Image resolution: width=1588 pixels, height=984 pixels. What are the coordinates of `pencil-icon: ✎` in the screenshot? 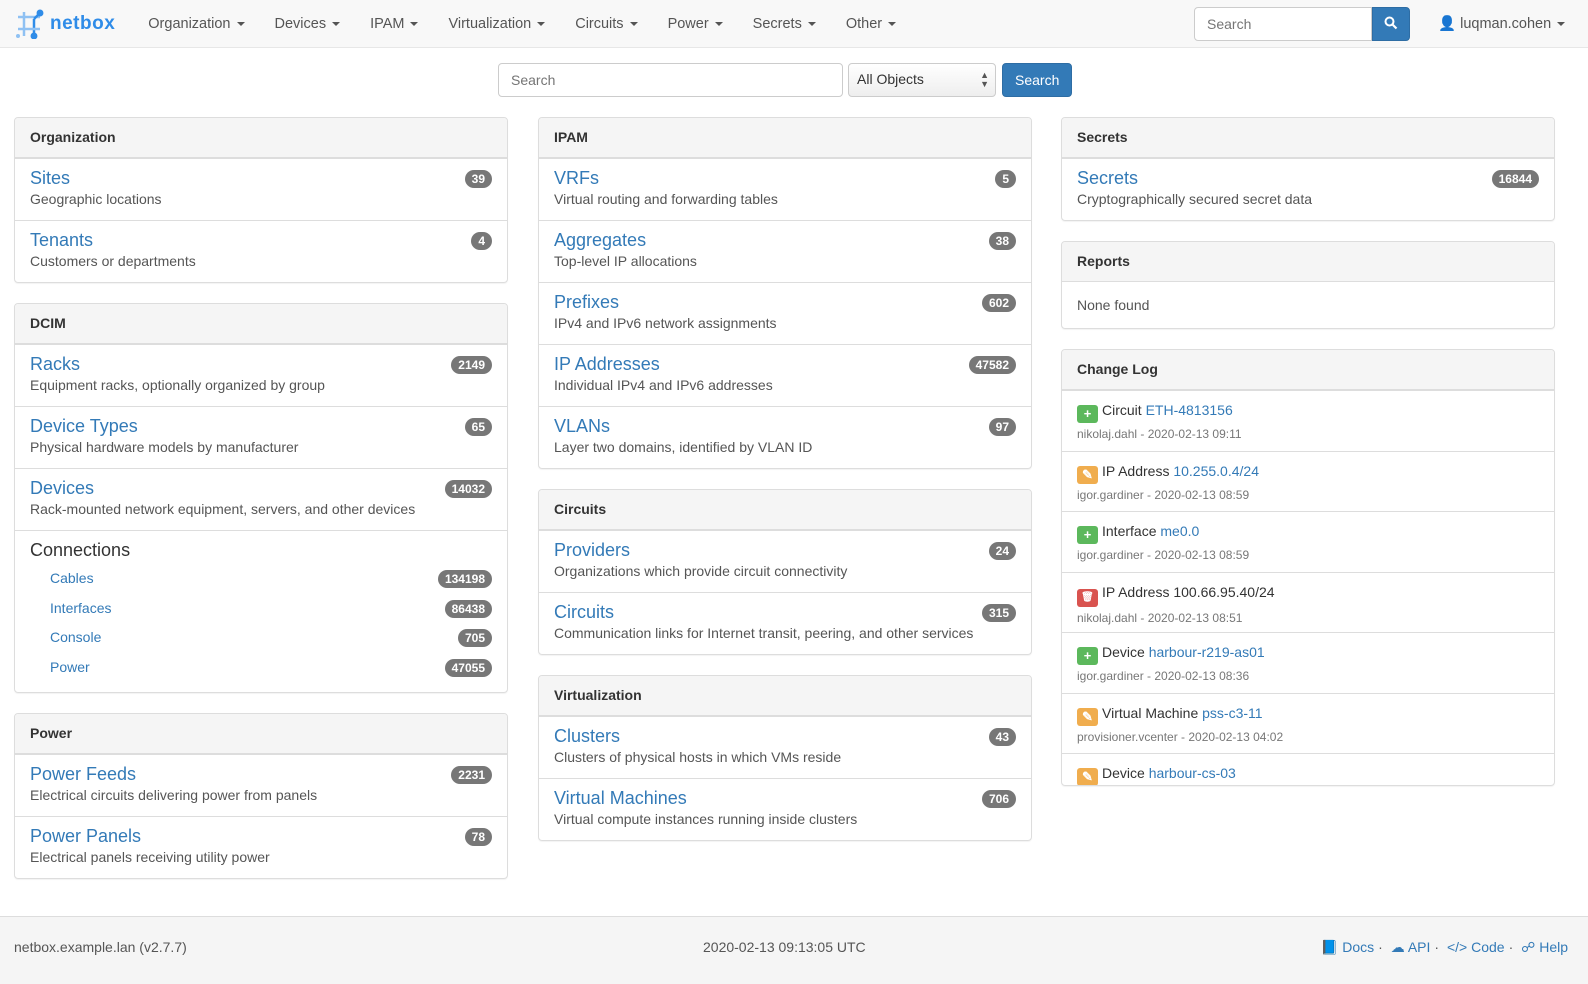 It's located at (1087, 474).